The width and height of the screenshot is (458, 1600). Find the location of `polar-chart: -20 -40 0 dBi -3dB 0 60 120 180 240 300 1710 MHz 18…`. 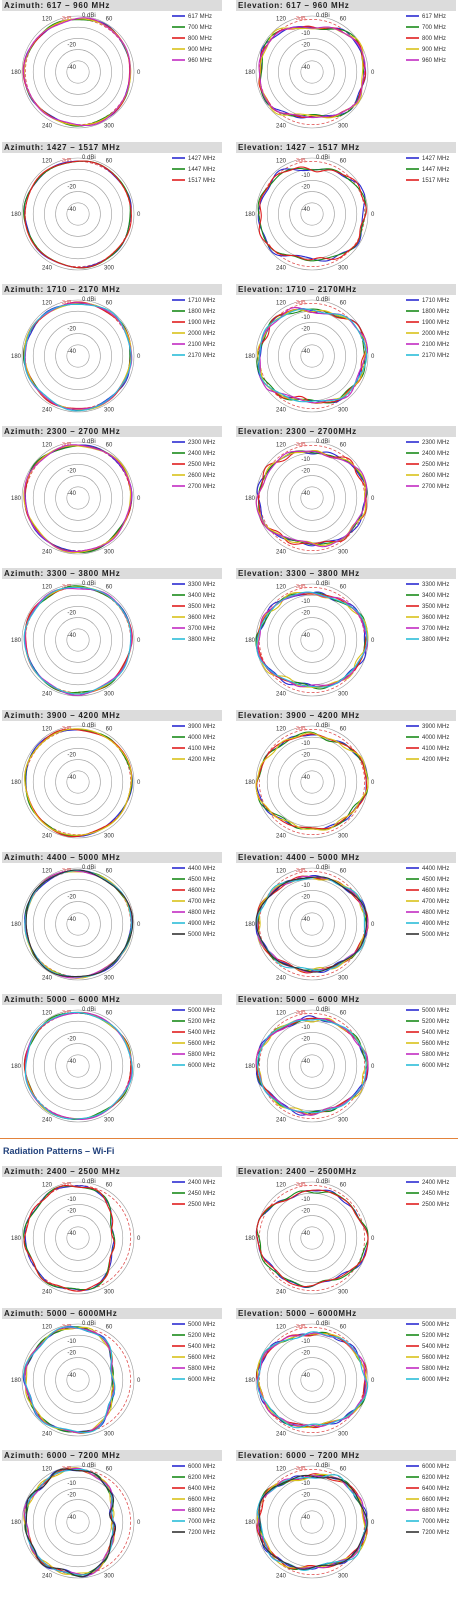

polar-chart: -20 -40 0 dBi -3dB 0 60 120 180 240 300 1710 MHz 18… is located at coordinates (113, 355).